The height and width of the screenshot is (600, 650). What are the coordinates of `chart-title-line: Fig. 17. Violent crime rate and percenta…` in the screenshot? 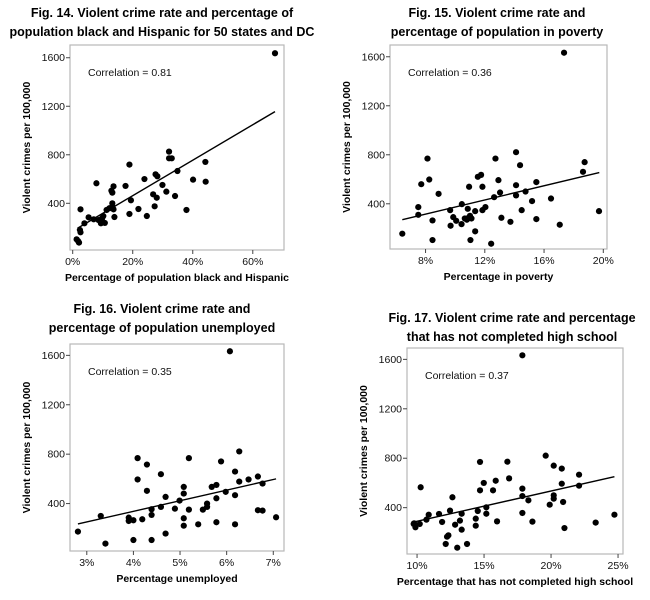 It's located at (511, 318).